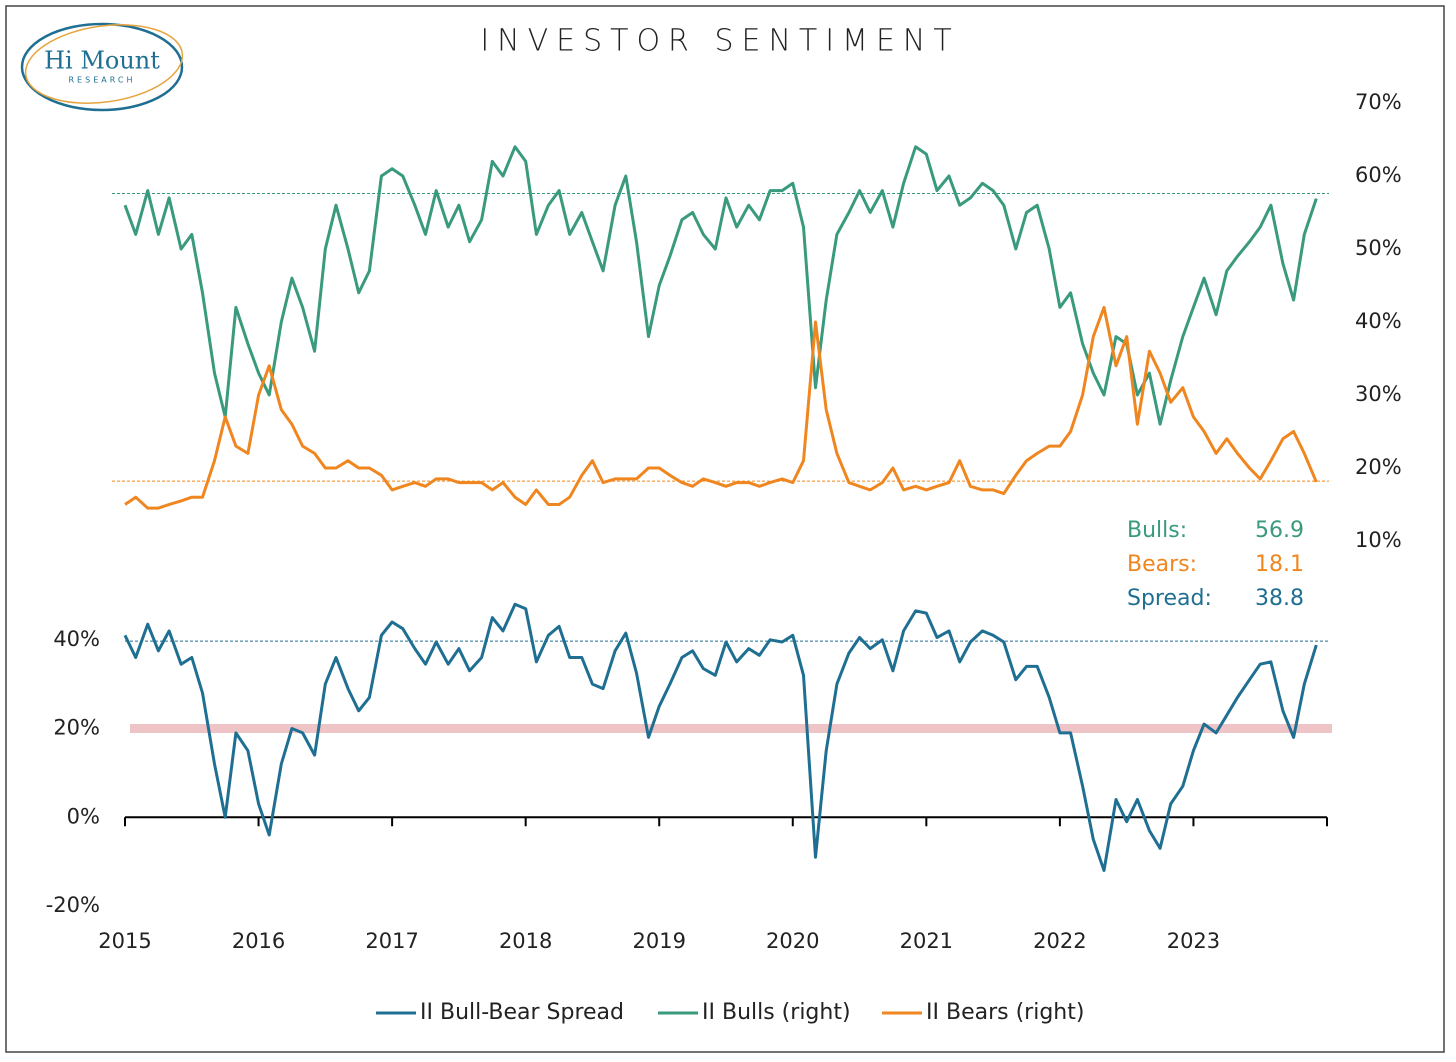 The height and width of the screenshot is (1062, 1456). What do you see at coordinates (1378, 175) in the screenshot?
I see `y-tick-label: 60%` at bounding box center [1378, 175].